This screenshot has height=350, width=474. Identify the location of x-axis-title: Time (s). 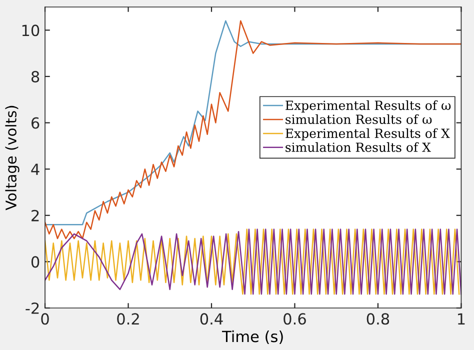
(252, 337).